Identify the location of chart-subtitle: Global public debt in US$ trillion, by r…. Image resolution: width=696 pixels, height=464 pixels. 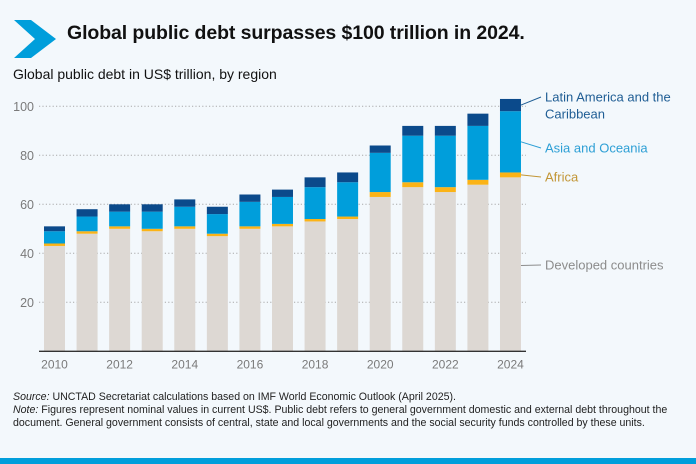
(145, 74).